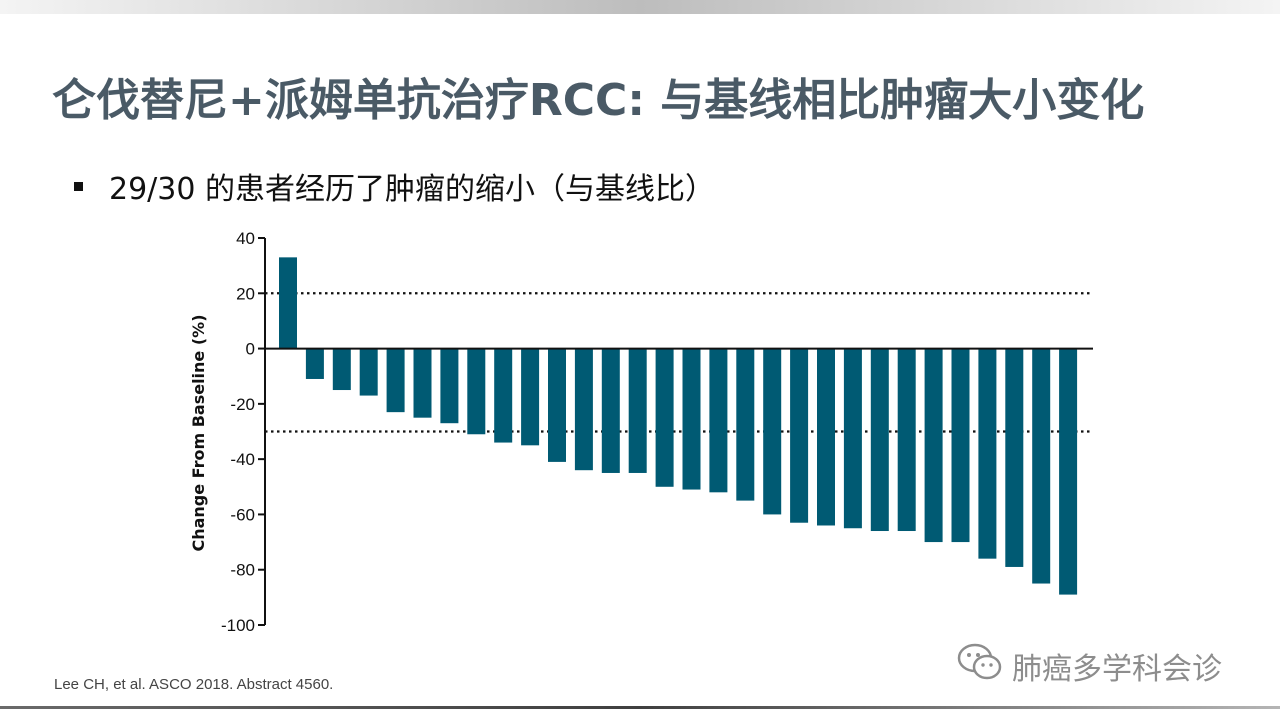  I want to click on y-tick-label: 40, so click(245, 238).